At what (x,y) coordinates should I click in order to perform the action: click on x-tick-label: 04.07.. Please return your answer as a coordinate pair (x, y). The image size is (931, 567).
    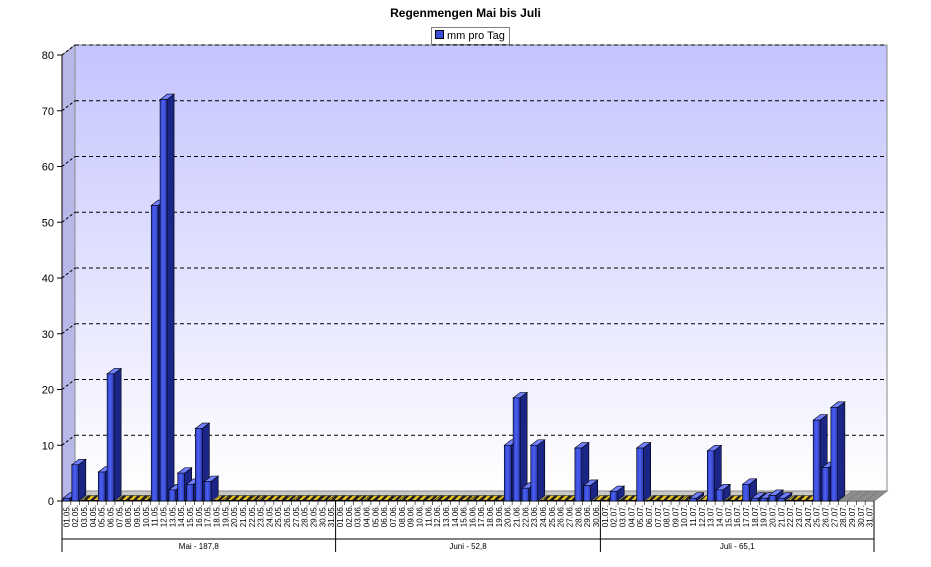
    Looking at the image, I should click on (631, 516).